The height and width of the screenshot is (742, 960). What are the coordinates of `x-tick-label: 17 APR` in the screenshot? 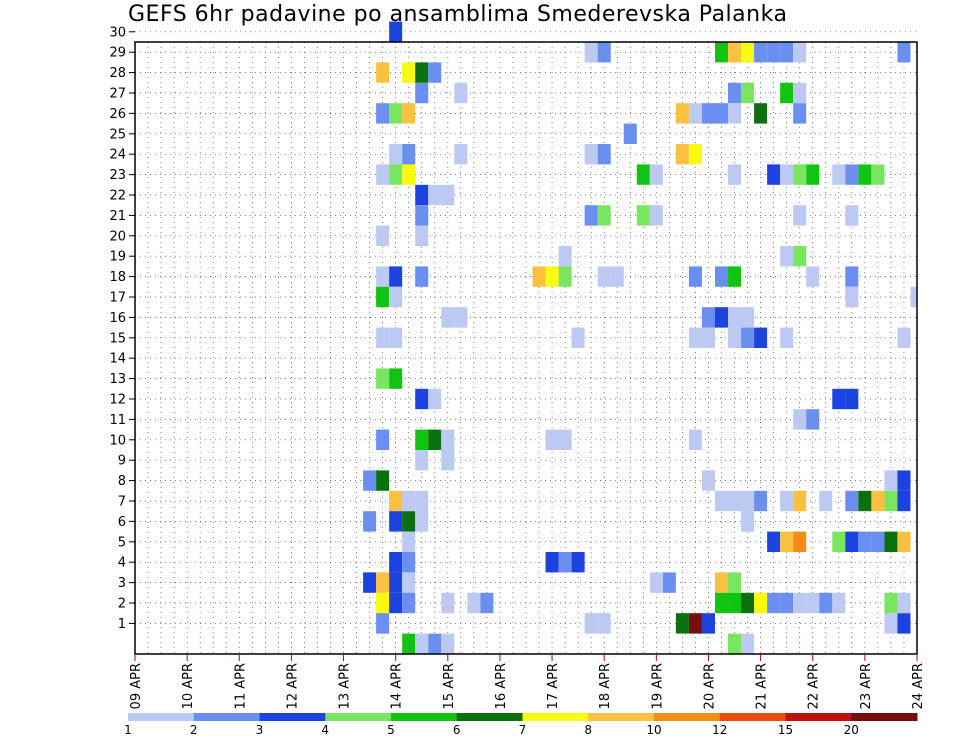 It's located at (553, 686).